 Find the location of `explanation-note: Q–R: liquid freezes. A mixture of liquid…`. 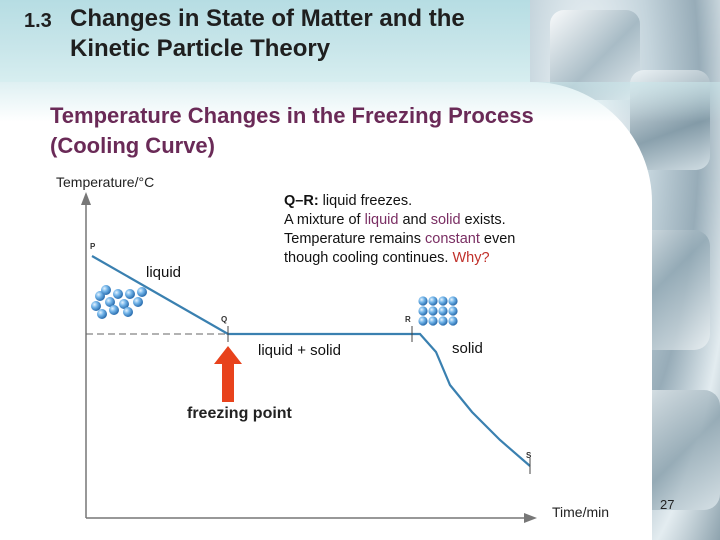

explanation-note: Q–R: liquid freezes. A mixture of liquid… is located at coordinates (400, 229).